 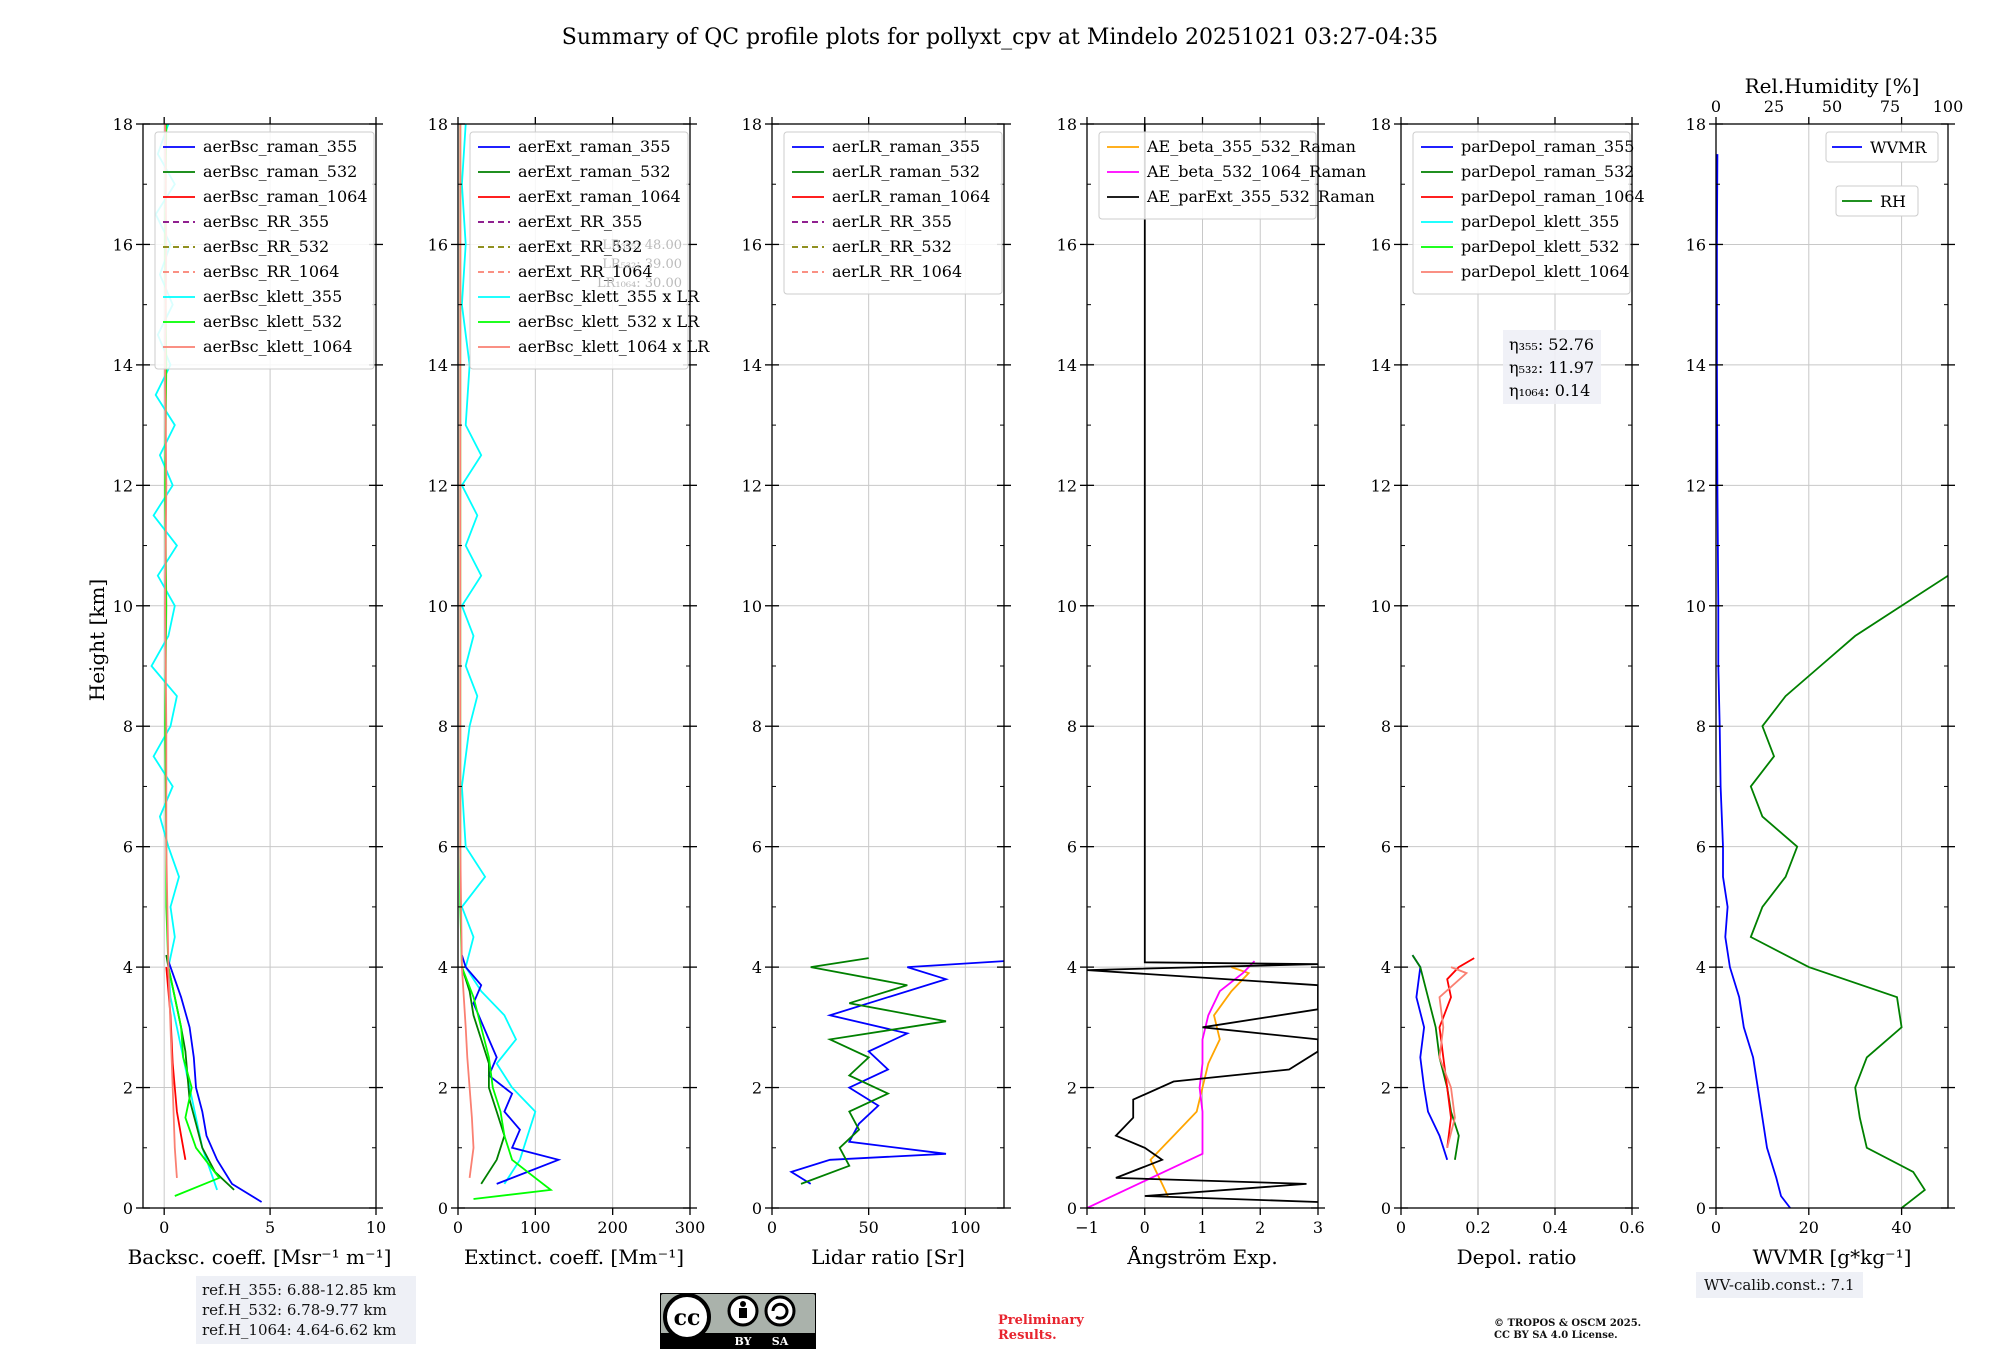 What do you see at coordinates (585, 271) in the screenshot?
I see `legend-entry: aerExt_RR_1064` at bounding box center [585, 271].